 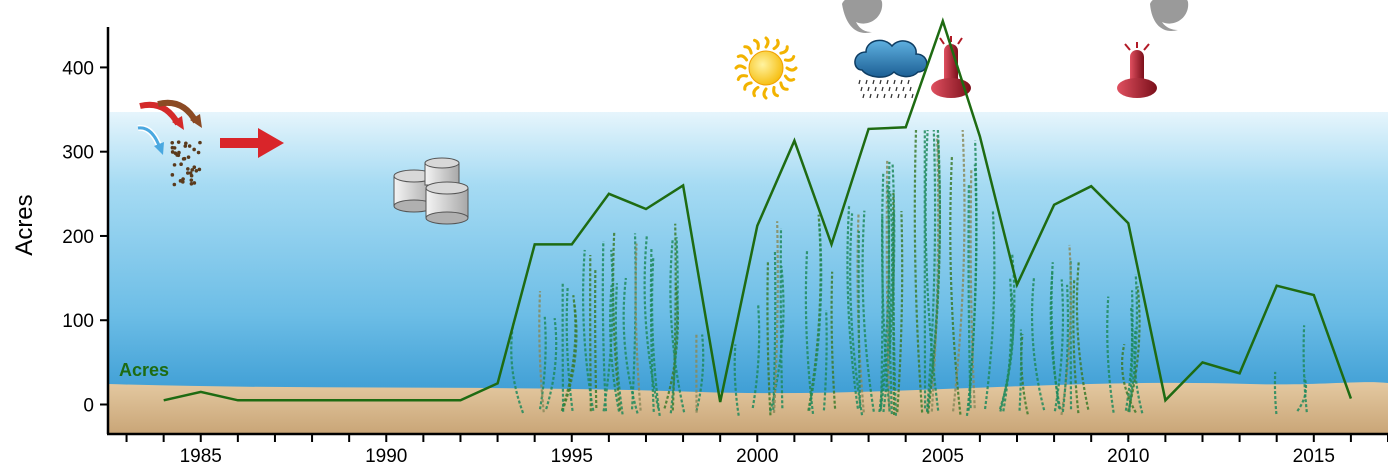 I want to click on storage-tanks-icon, so click(x=431, y=191).